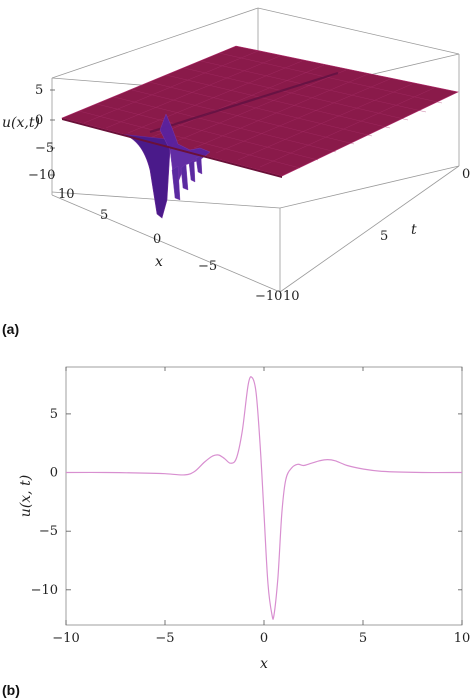 The image size is (474, 700). Describe the element at coordinates (44, 148) in the screenshot. I see `z-tick-label: −5` at that location.